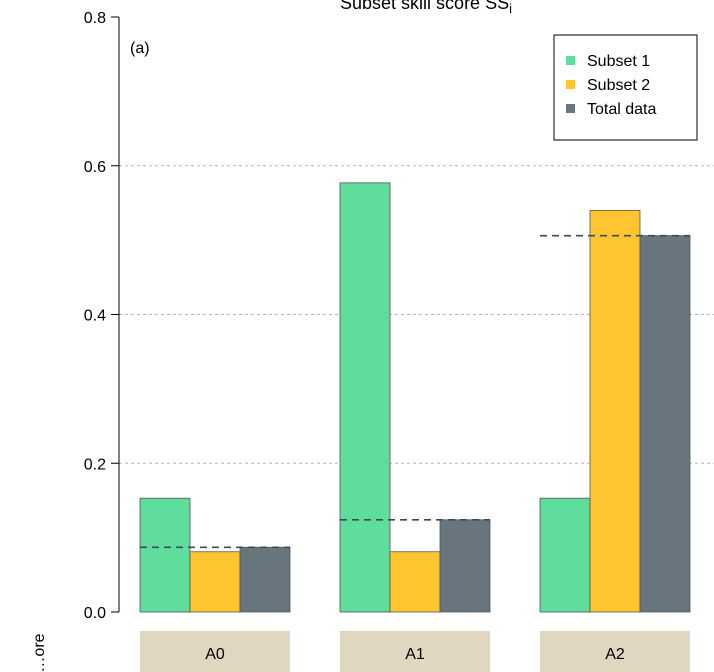 The image size is (714, 672). I want to click on legend-box, so click(625, 87).